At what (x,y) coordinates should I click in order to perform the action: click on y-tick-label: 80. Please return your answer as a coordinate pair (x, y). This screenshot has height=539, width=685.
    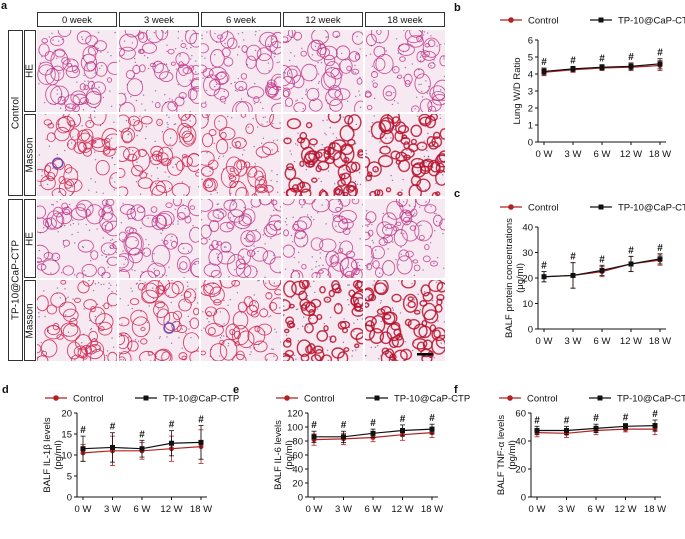
    Looking at the image, I should click on (297, 442).